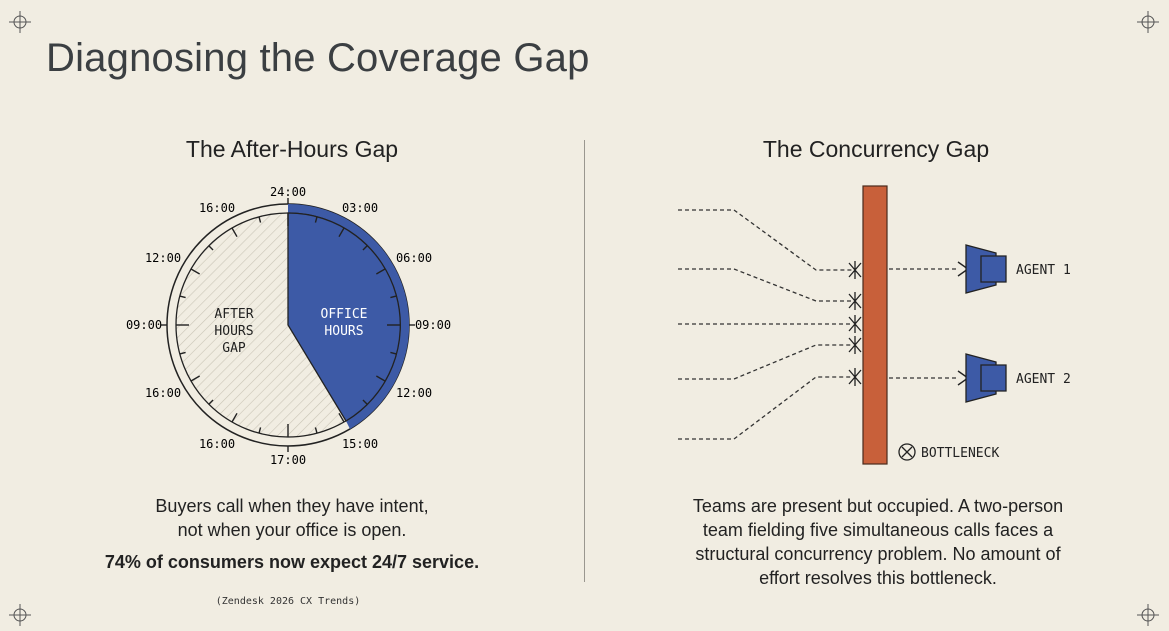  I want to click on clock-label: 17:00, so click(288, 460).